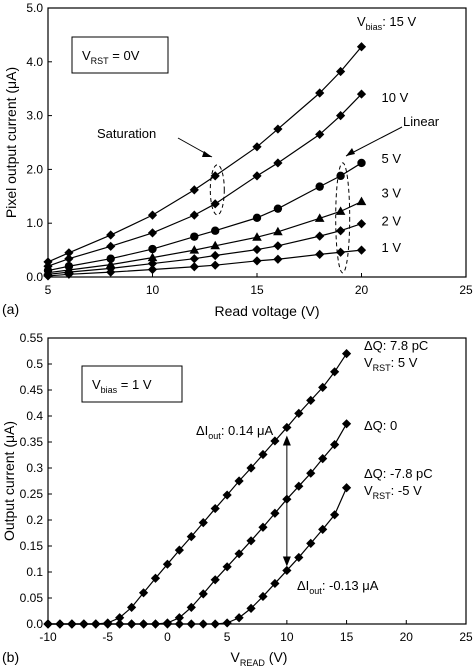 The width and height of the screenshot is (474, 668). I want to click on saturation-arrowhead, so click(207, 154).